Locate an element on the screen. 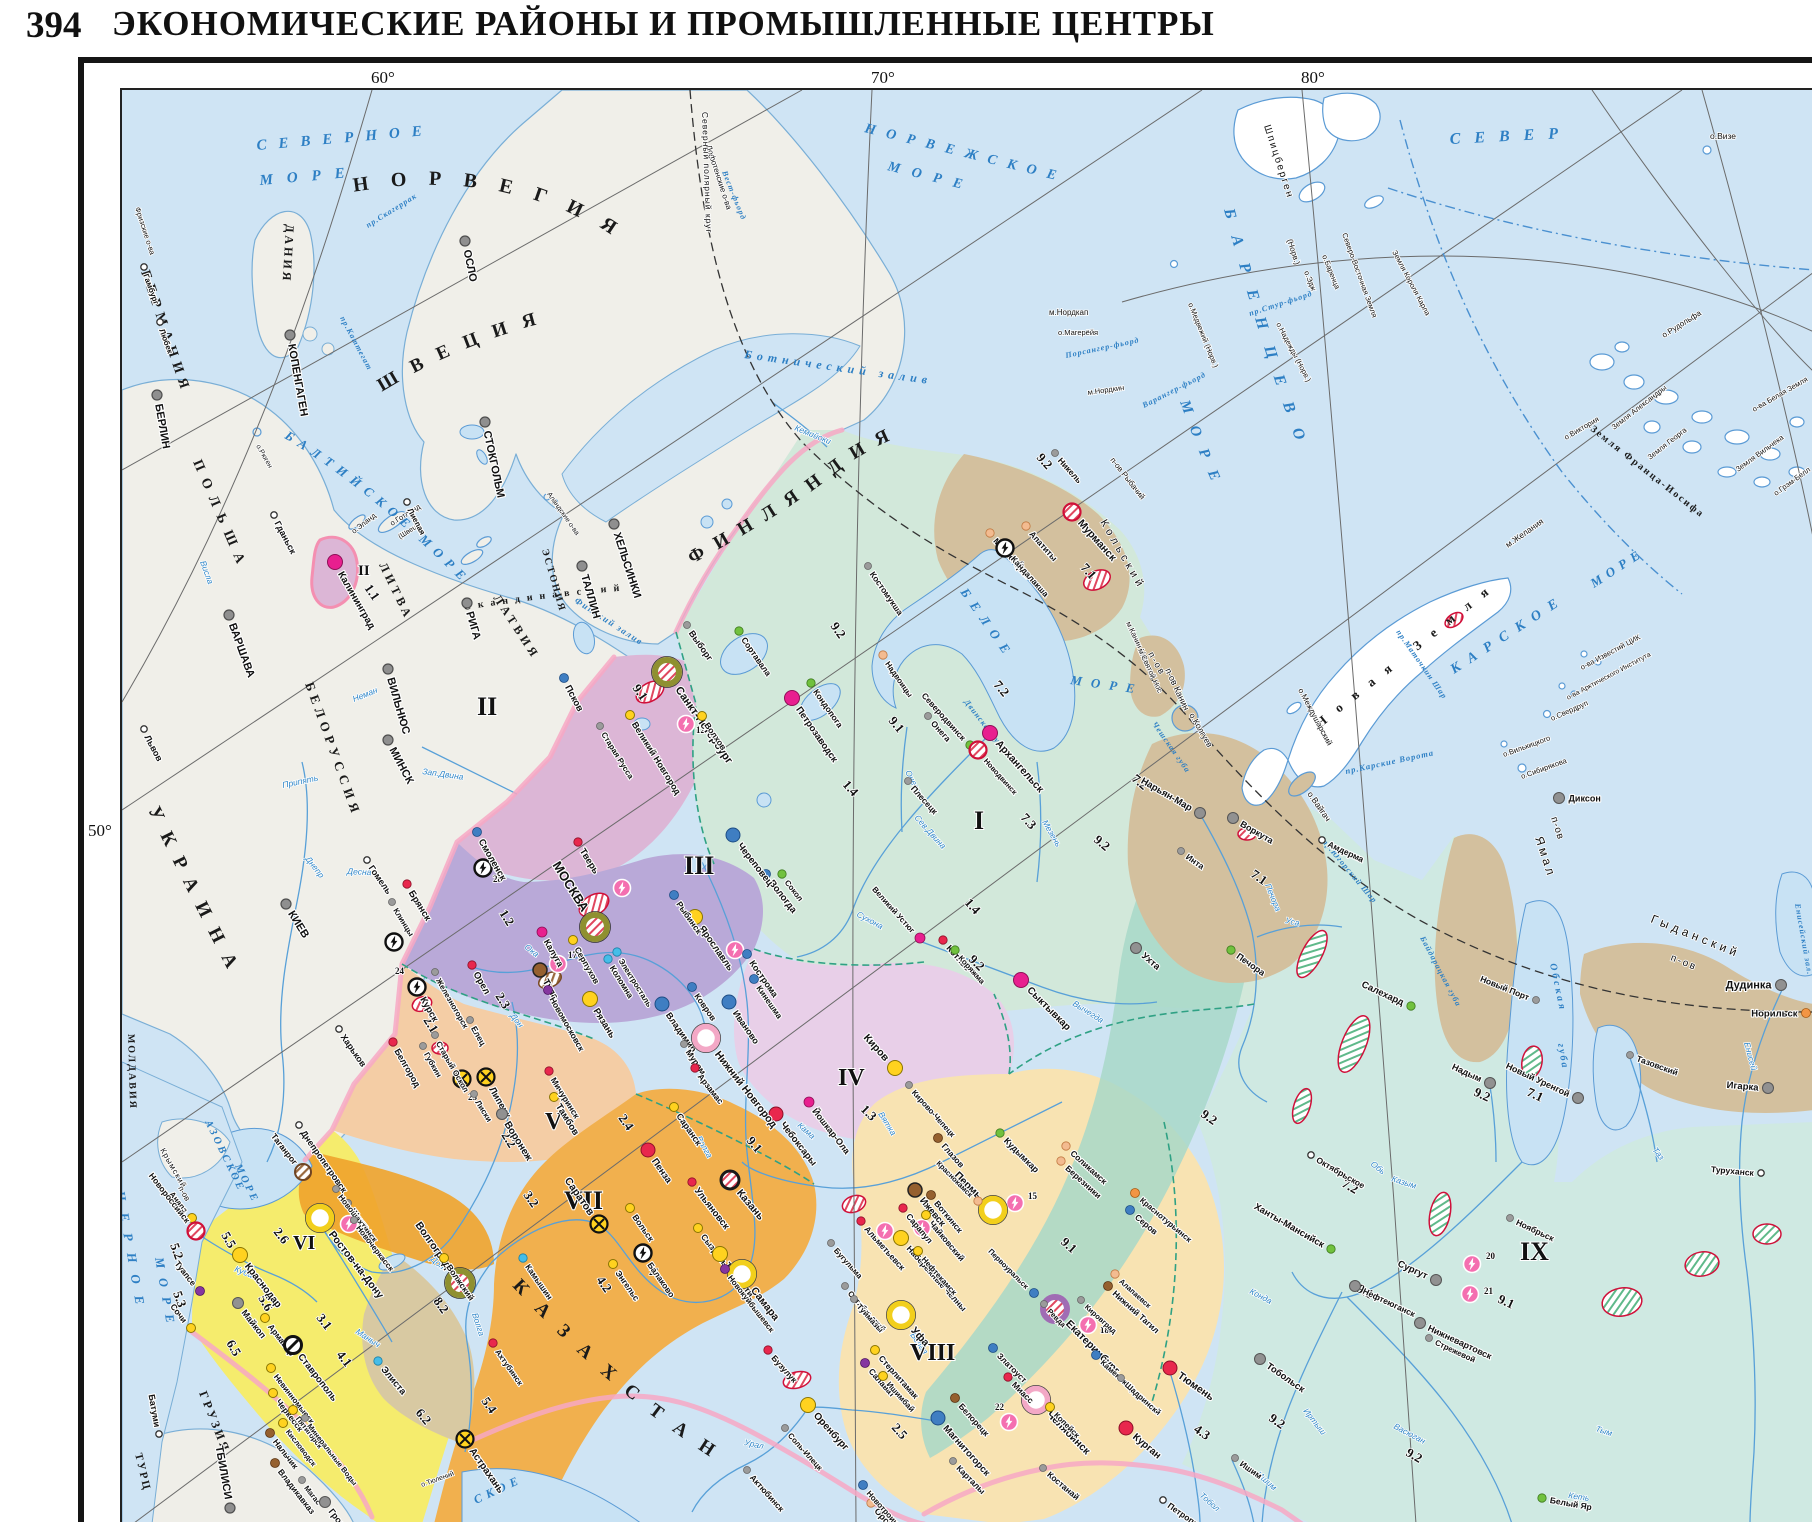 The image size is (1812, 1522). city-label: Норильск is located at coordinates (1774, 1014).